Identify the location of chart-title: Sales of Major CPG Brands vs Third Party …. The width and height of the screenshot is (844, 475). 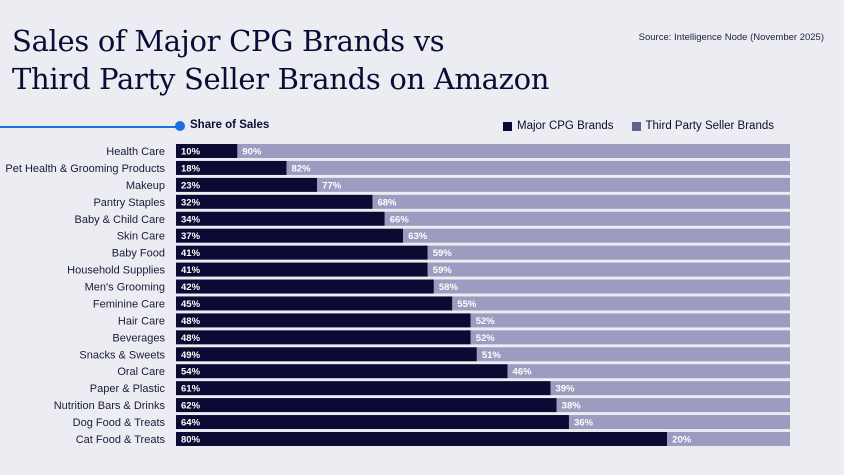
(280, 60).